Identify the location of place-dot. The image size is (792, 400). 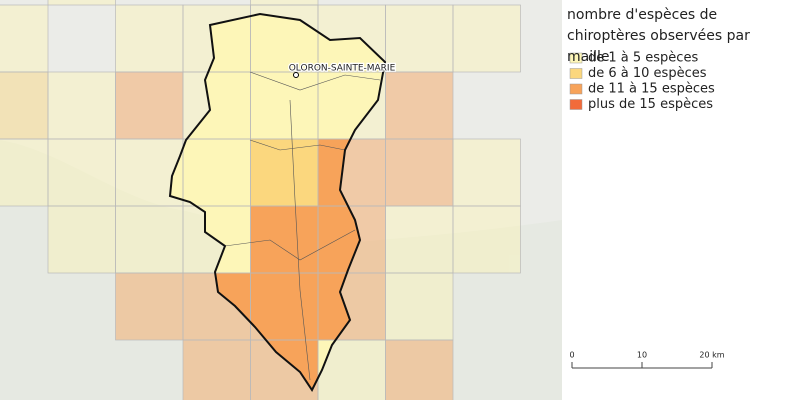
(296, 75).